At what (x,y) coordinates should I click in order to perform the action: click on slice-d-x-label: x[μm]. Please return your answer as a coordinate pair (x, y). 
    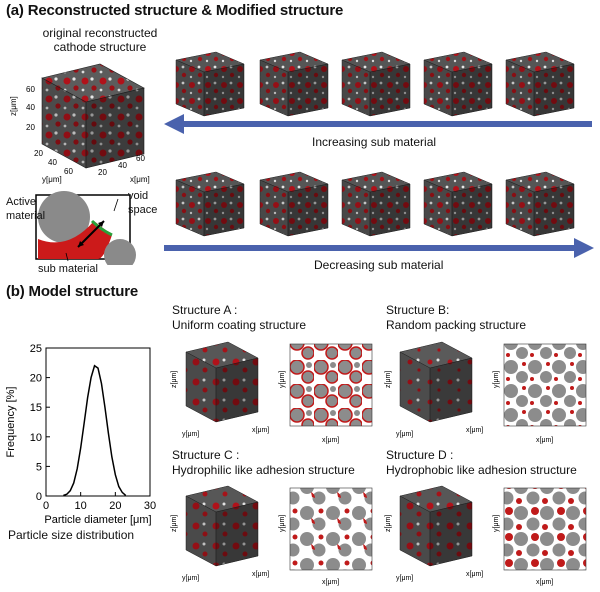
    Looking at the image, I should click on (544, 582).